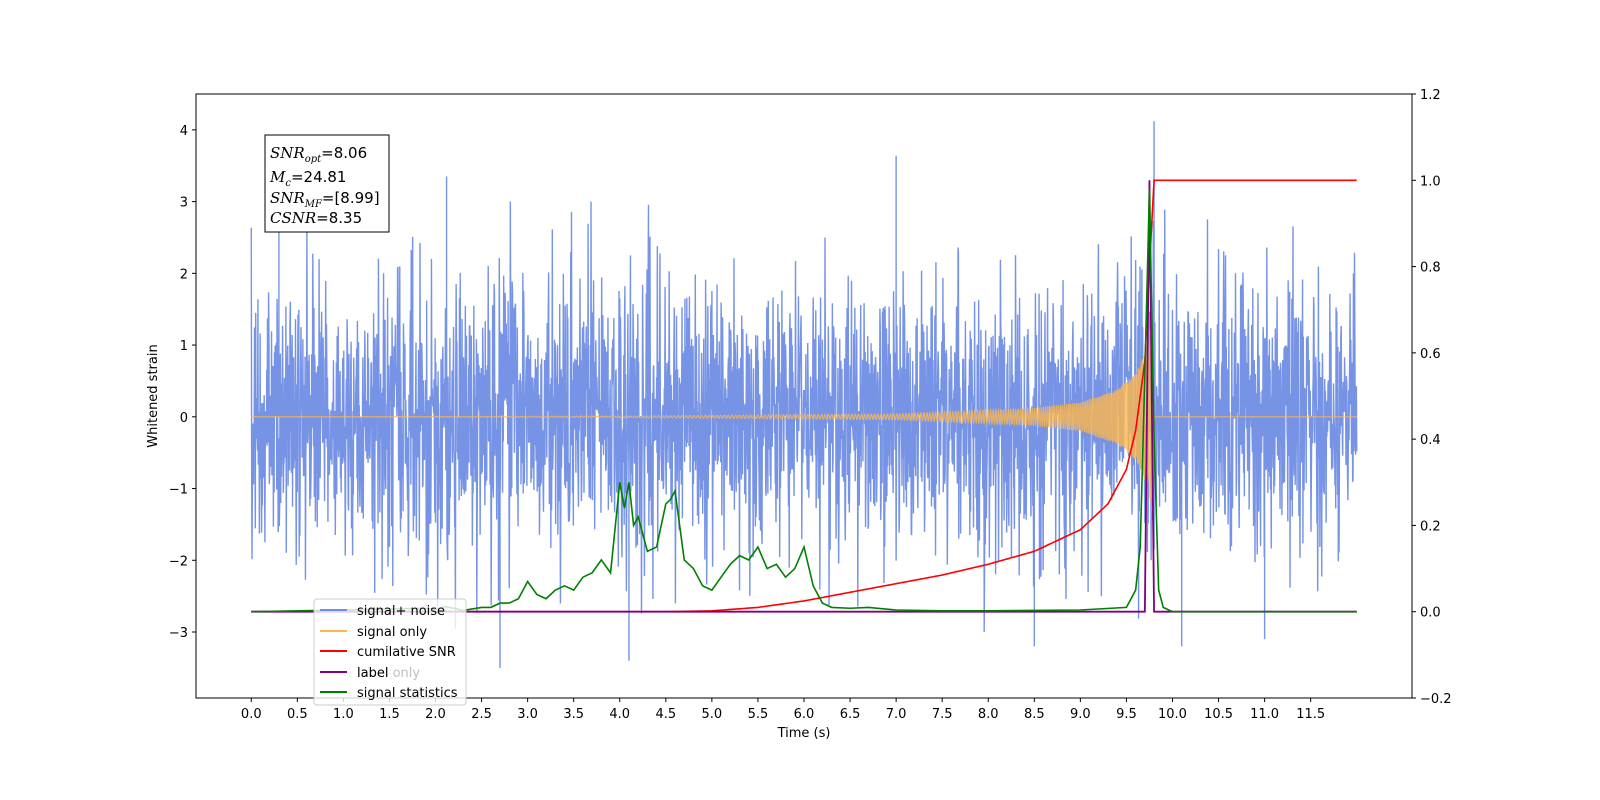 This screenshot has height=800, width=1600. What do you see at coordinates (619, 714) in the screenshot?
I see `x-tick-label: 4.0` at bounding box center [619, 714].